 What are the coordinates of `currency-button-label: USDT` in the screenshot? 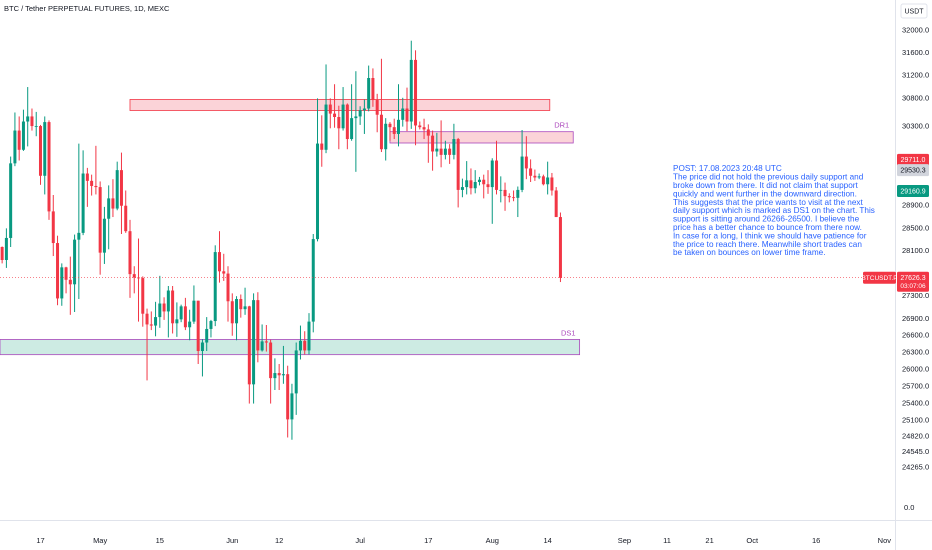 It's located at (914, 11).